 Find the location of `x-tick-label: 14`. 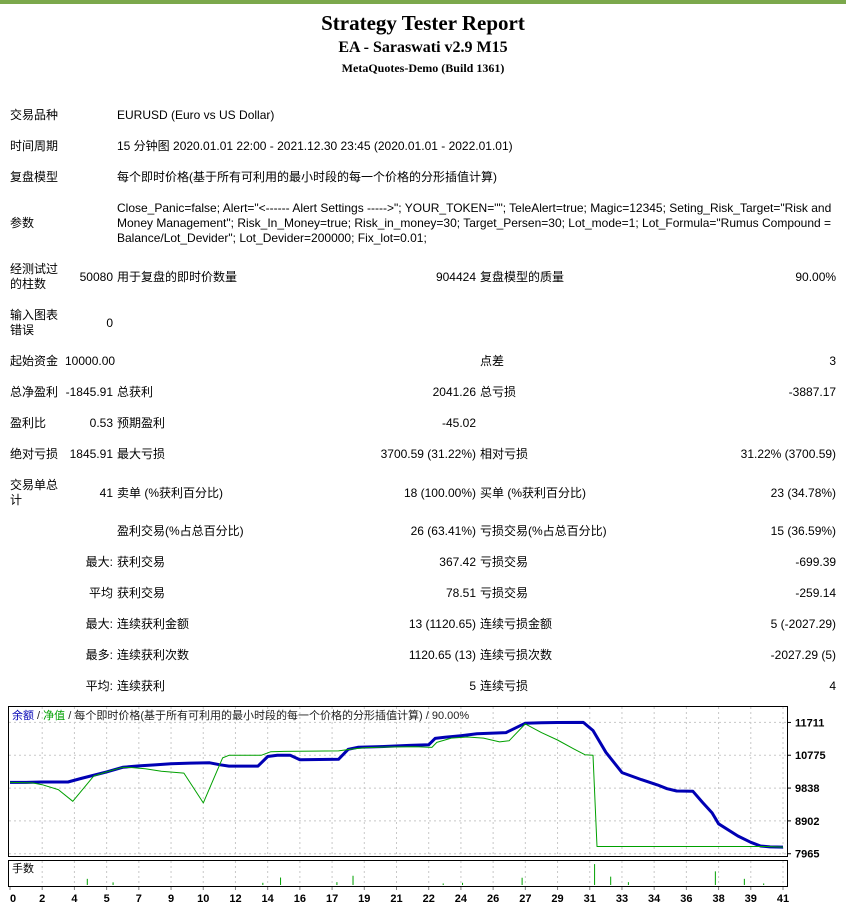

x-tick-label: 14 is located at coordinates (268, 899).